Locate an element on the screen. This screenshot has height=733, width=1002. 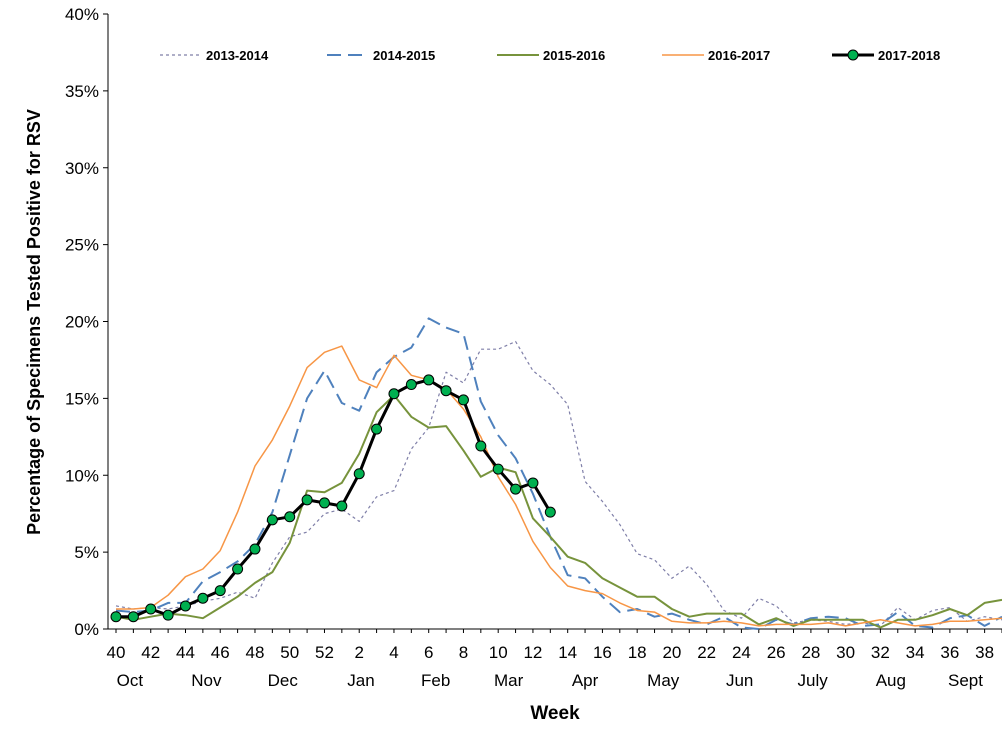
x-tick-label: 4 is located at coordinates (393, 652).